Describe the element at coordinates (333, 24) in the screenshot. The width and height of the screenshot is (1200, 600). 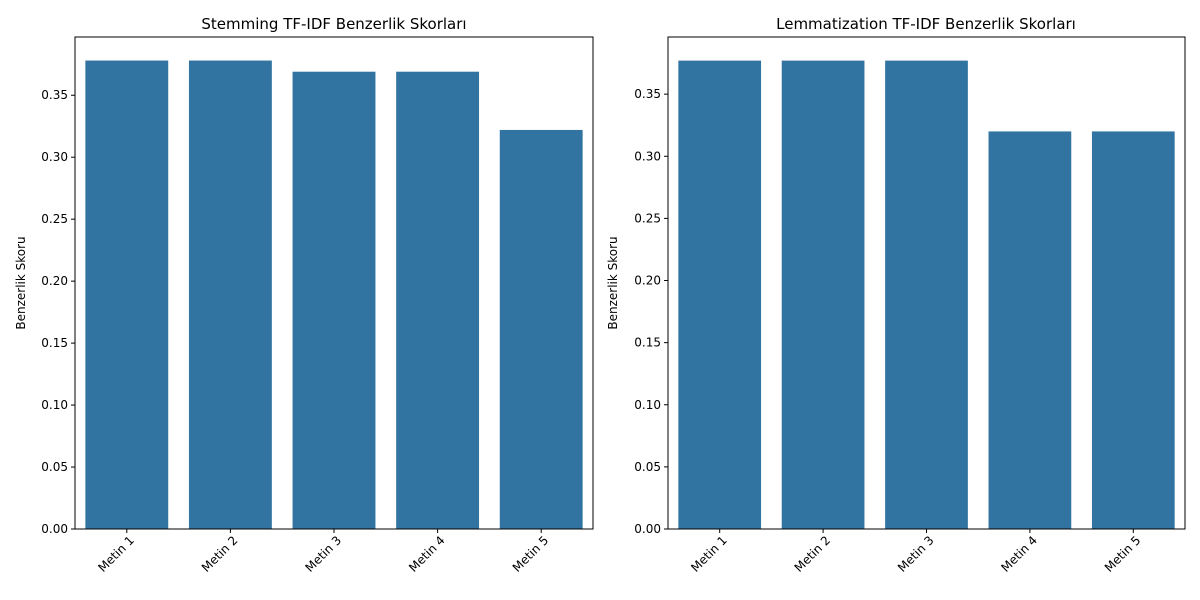
I see `chart-title: Stemming TF-IDF Benzerlik Skorları` at that location.